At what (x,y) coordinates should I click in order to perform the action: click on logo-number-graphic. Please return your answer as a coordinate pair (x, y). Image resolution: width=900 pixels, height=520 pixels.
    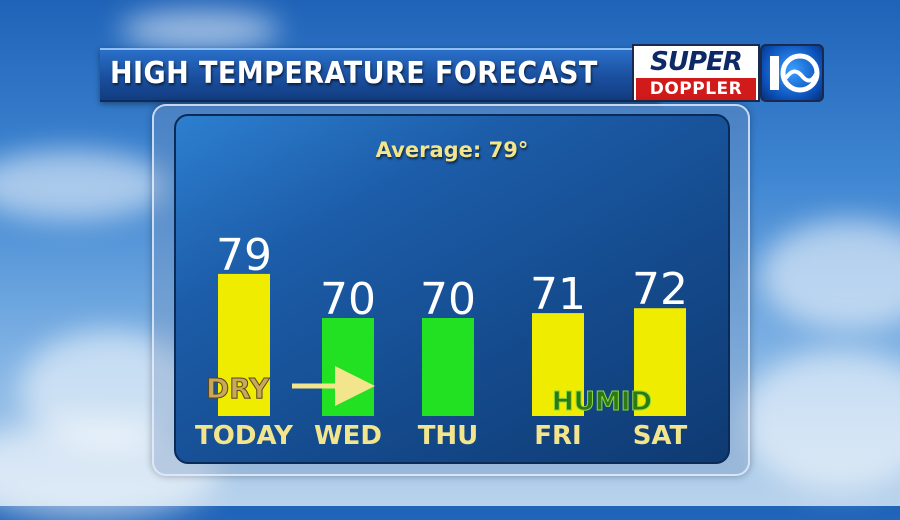
    Looking at the image, I should click on (795, 73).